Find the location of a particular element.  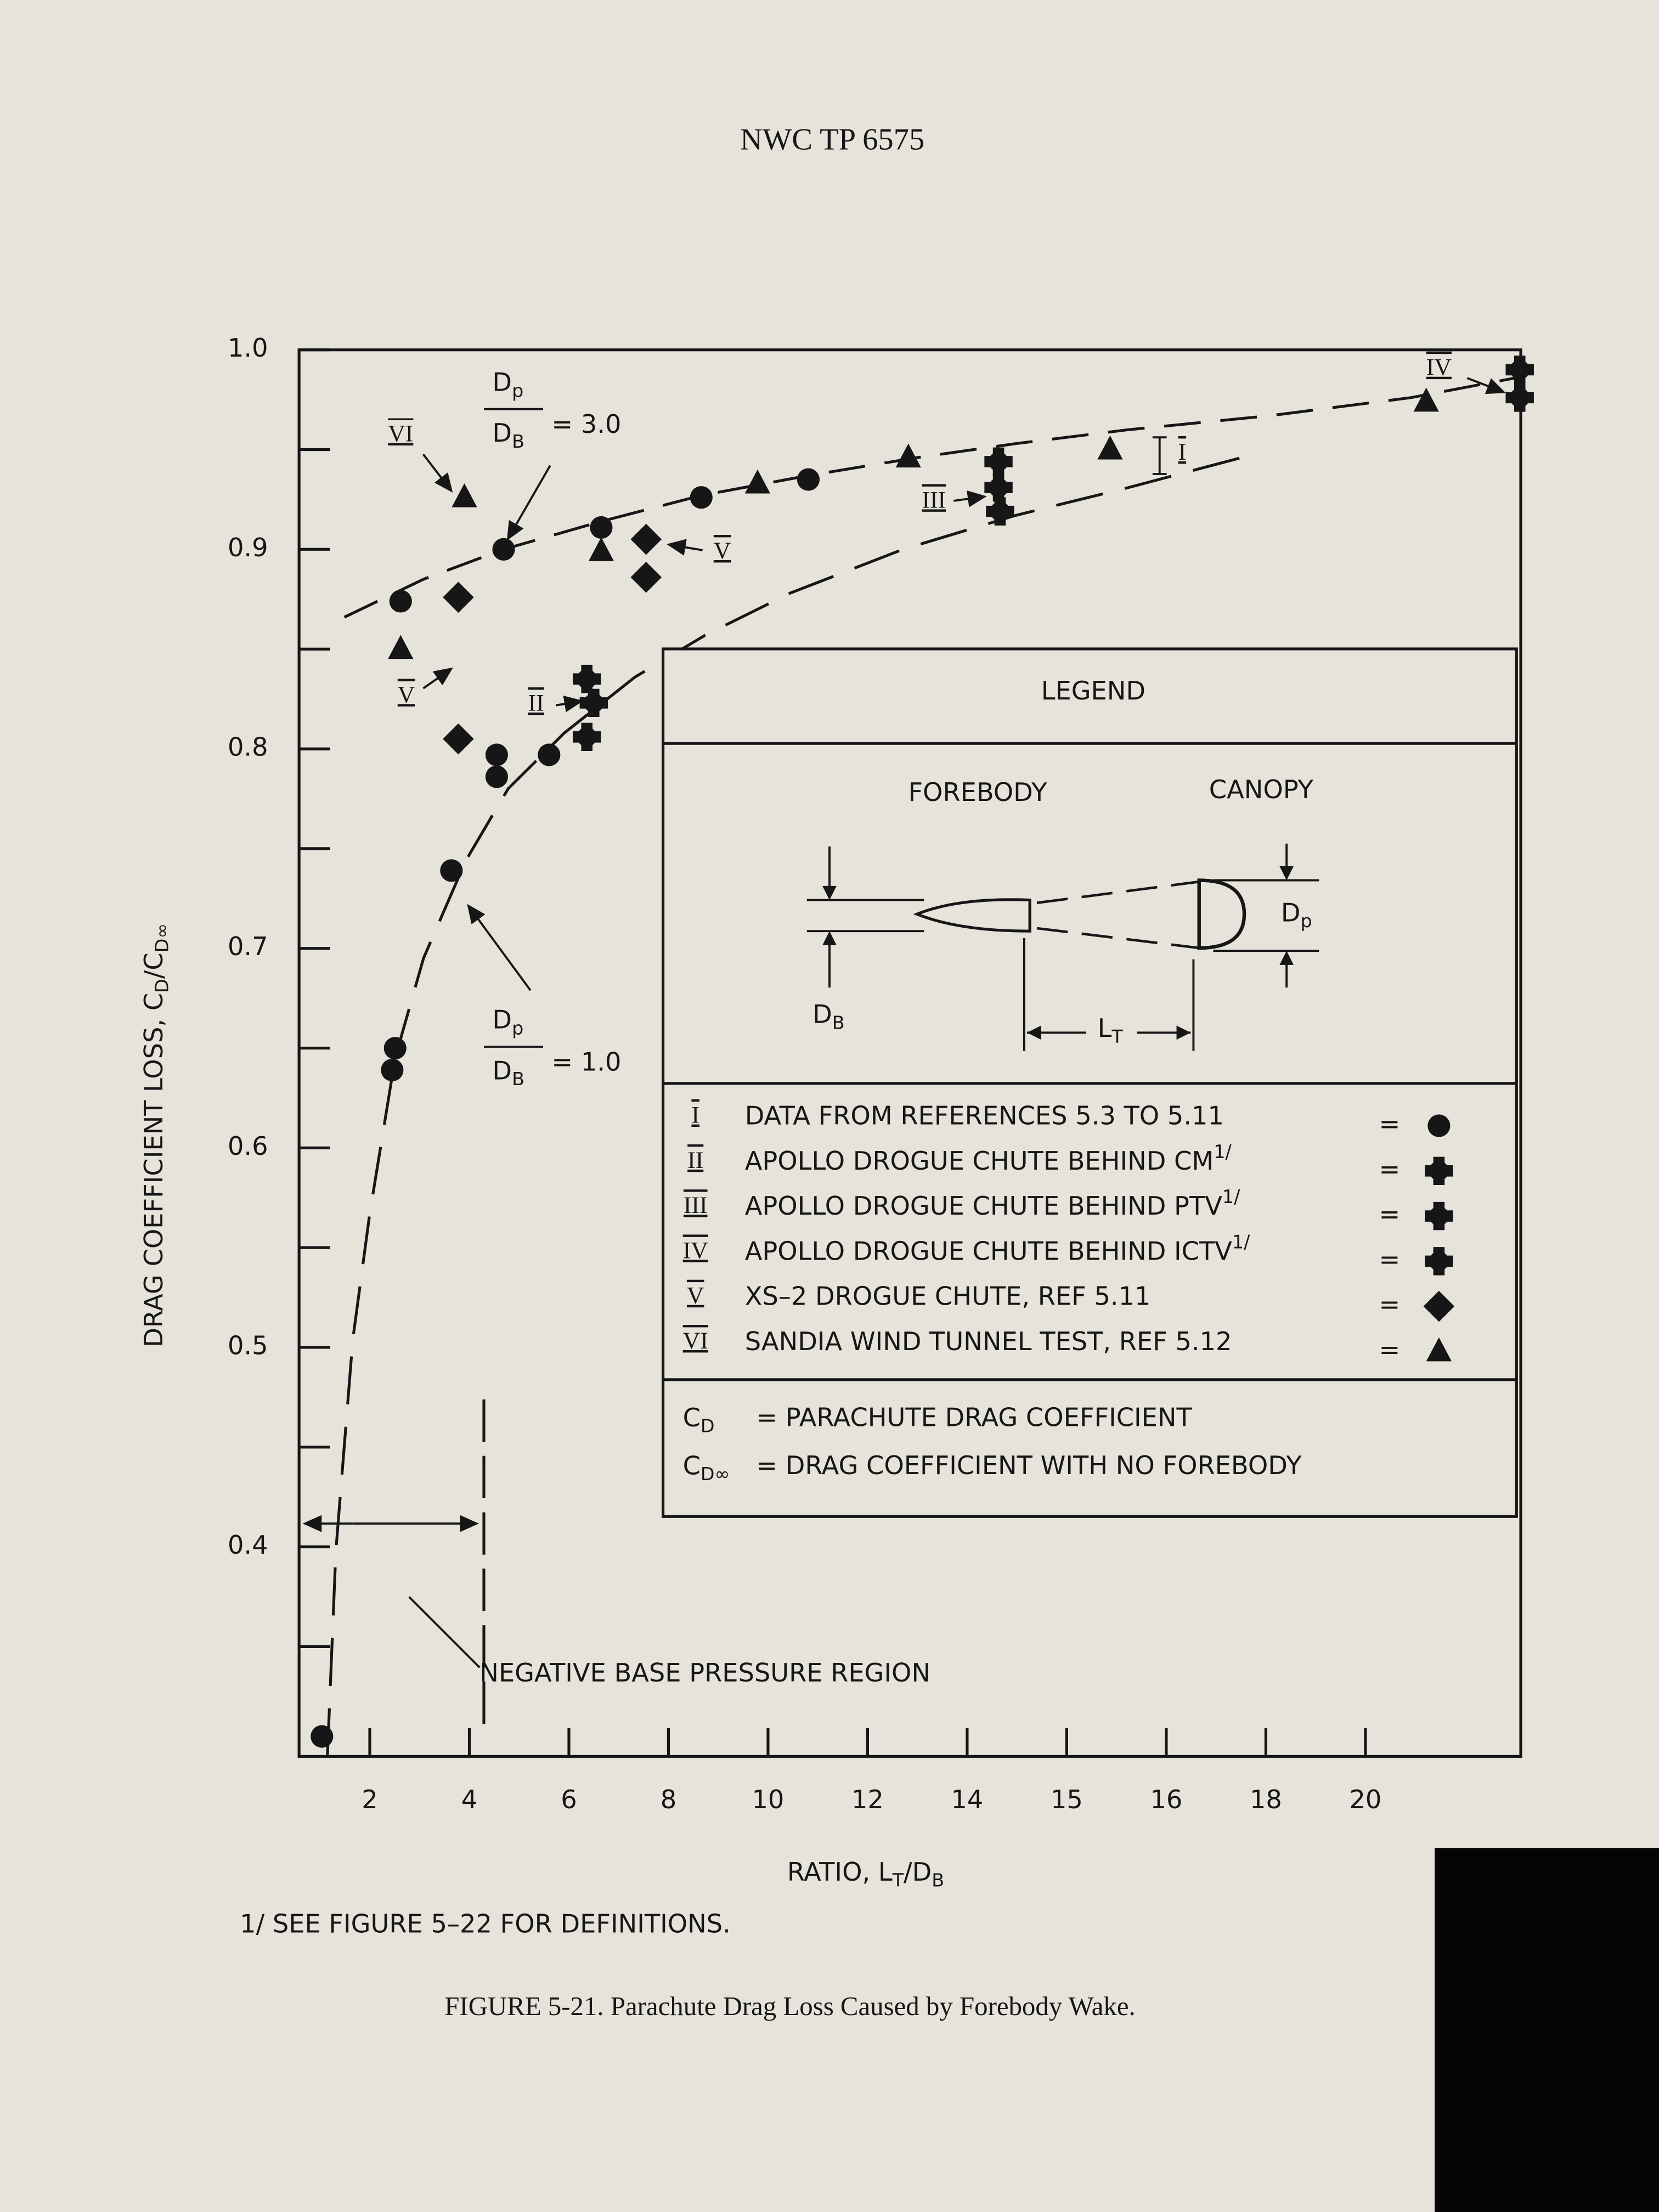

ratio-numerator: Dp is located at coordinates (508, 384).